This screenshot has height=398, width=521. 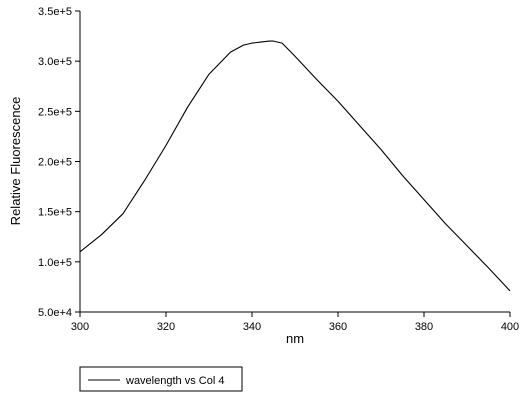 What do you see at coordinates (424, 327) in the screenshot?
I see `x-tick-label: 380` at bounding box center [424, 327].